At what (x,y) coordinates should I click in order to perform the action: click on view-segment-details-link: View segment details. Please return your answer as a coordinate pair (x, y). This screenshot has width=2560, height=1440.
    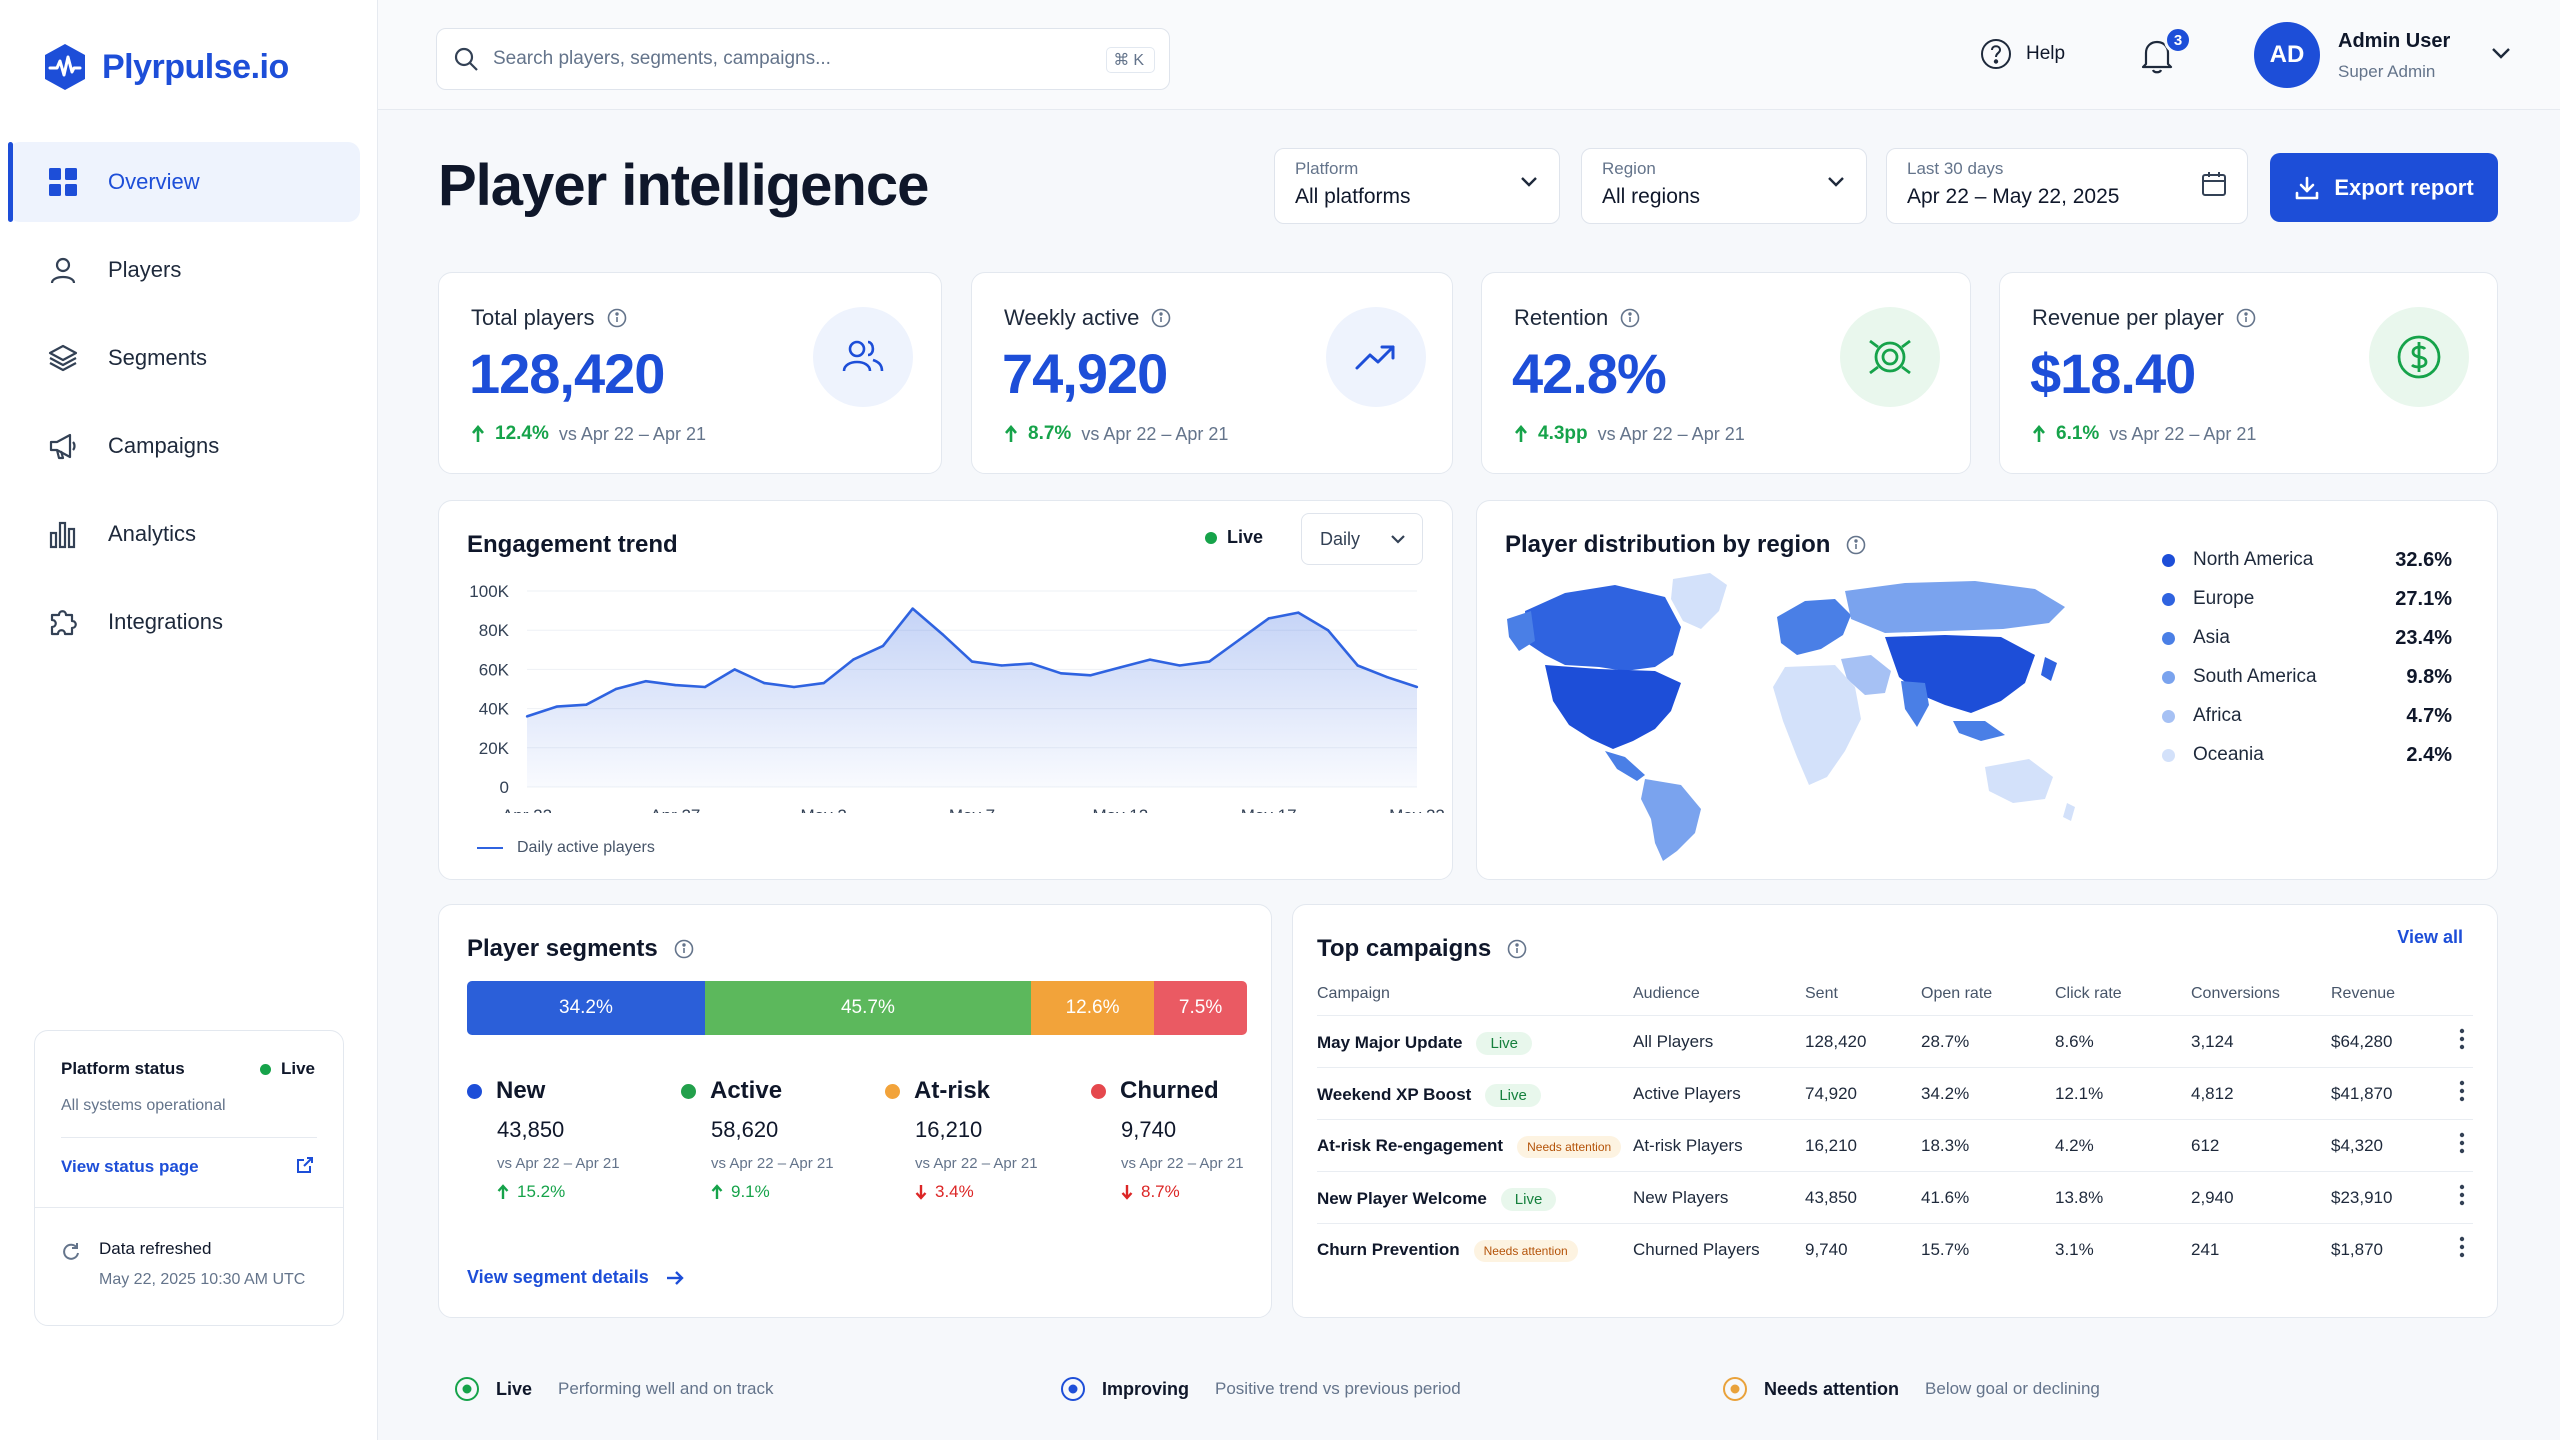
    Looking at the image, I should click on (576, 1277).